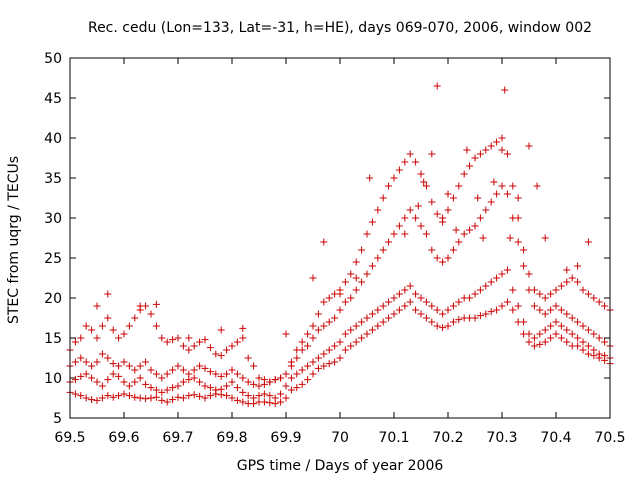 The height and width of the screenshot is (485, 640). I want to click on x-tick-label: 70.4, so click(555, 438).